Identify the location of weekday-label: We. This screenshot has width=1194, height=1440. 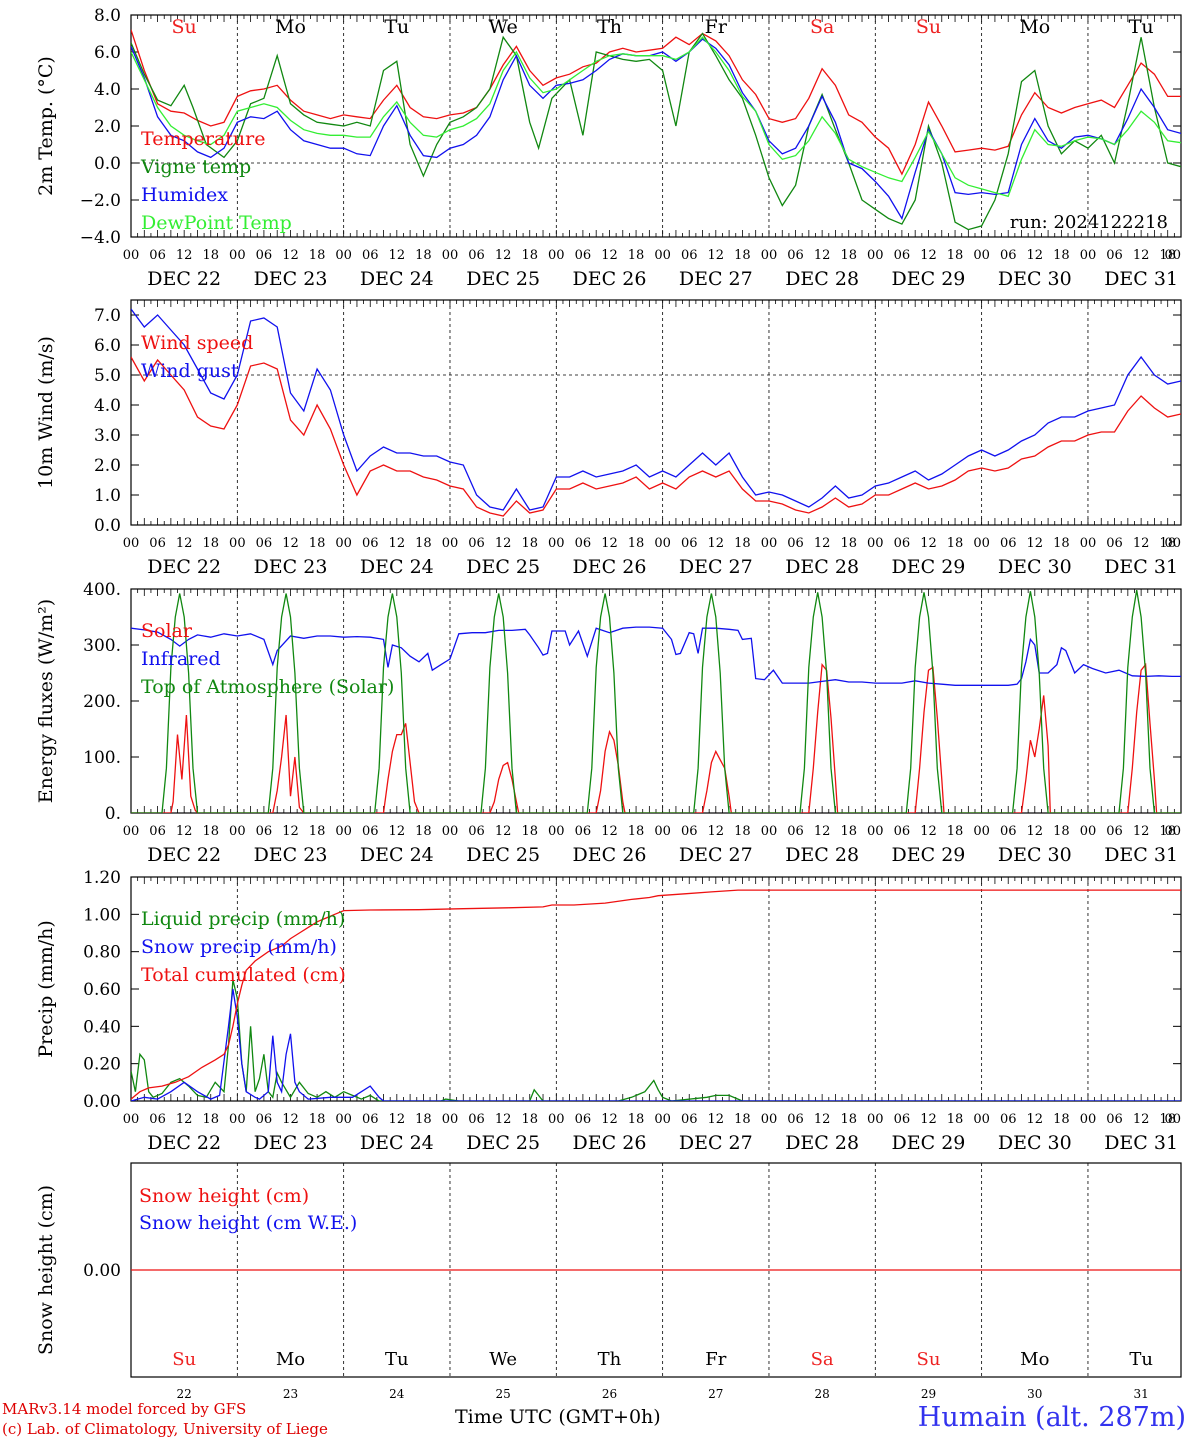
(503, 1359).